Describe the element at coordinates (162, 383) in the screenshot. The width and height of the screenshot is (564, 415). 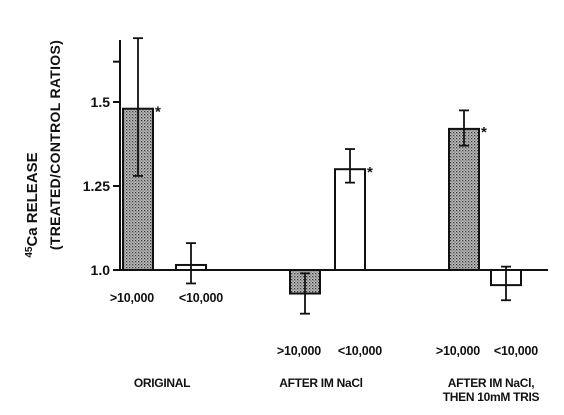
I see `group-label-0-0: ORIGINAL` at that location.